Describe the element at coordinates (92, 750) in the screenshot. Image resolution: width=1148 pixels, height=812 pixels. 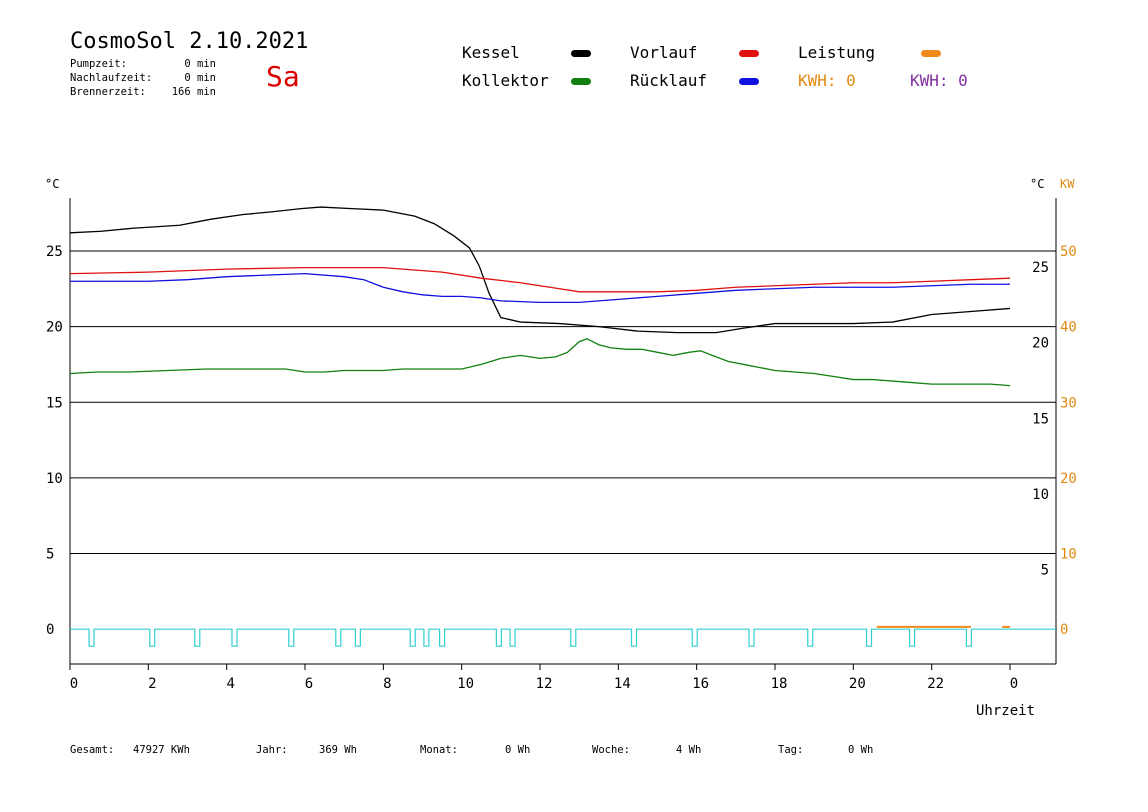
I see `footer-gesamt-label: Gesamt:` at that location.